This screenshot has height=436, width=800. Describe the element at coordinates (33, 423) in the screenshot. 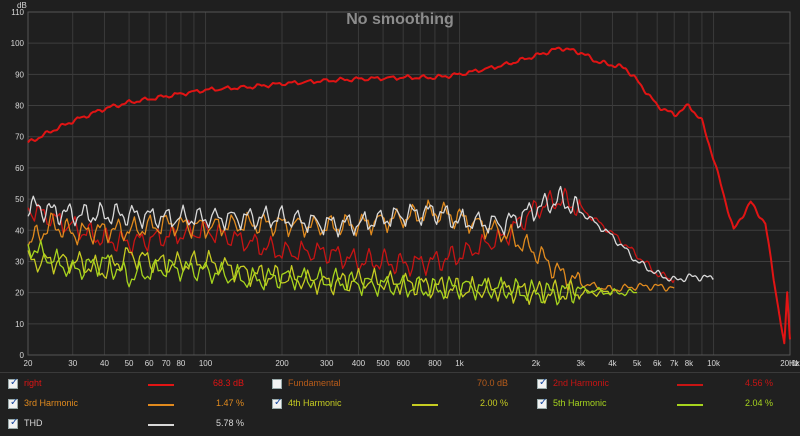

I see `legend-label: THD` at that location.